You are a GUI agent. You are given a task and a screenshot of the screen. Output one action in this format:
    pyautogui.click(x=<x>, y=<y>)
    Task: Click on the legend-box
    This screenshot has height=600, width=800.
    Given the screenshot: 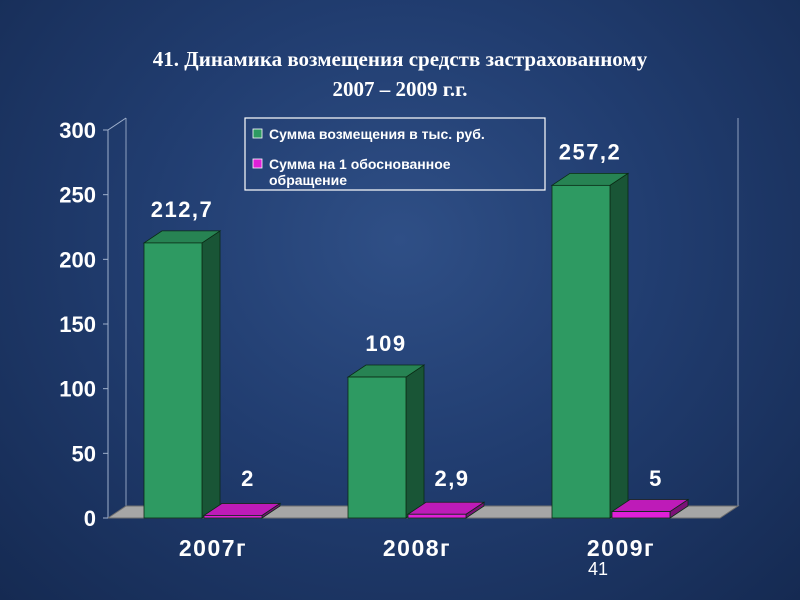 What is the action you would take?
    pyautogui.click(x=395, y=154)
    